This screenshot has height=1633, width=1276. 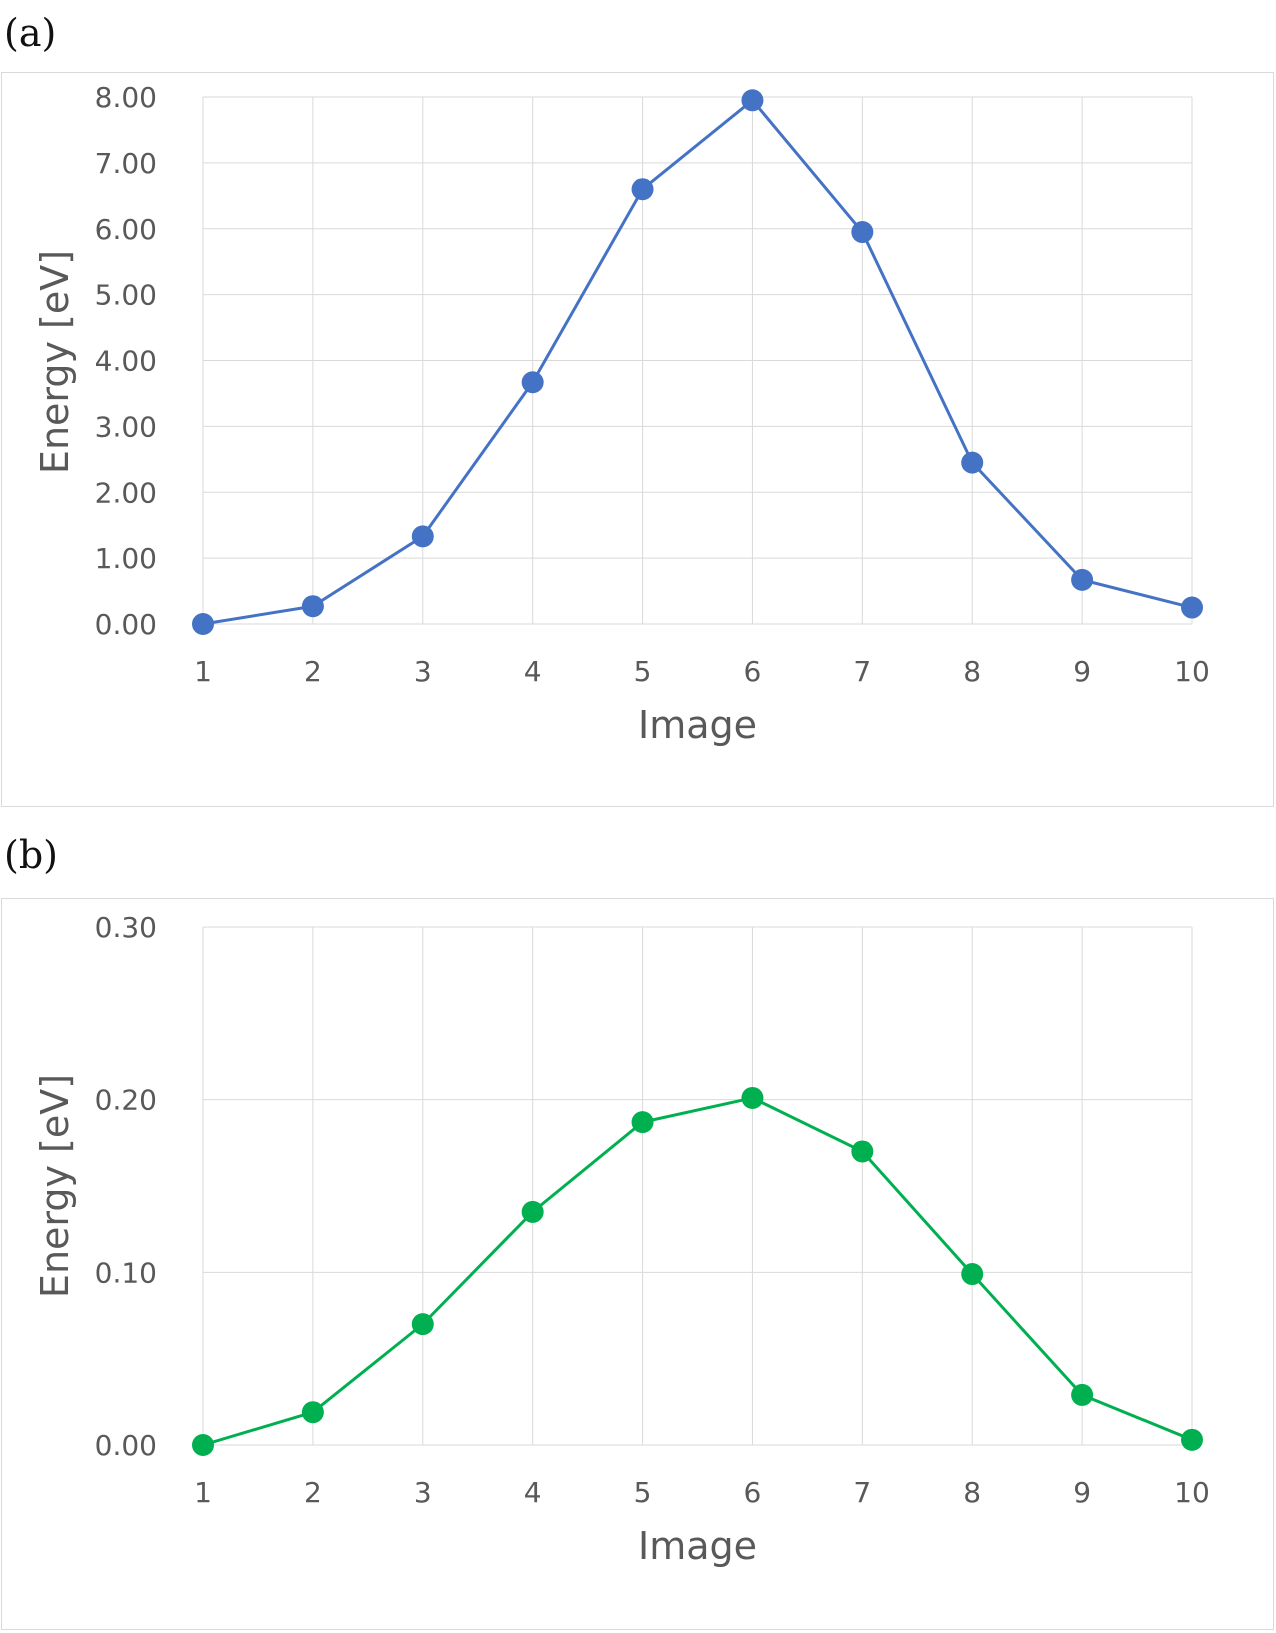 What do you see at coordinates (697, 1546) in the screenshot?
I see `chart-b-x-axis-title: Image` at bounding box center [697, 1546].